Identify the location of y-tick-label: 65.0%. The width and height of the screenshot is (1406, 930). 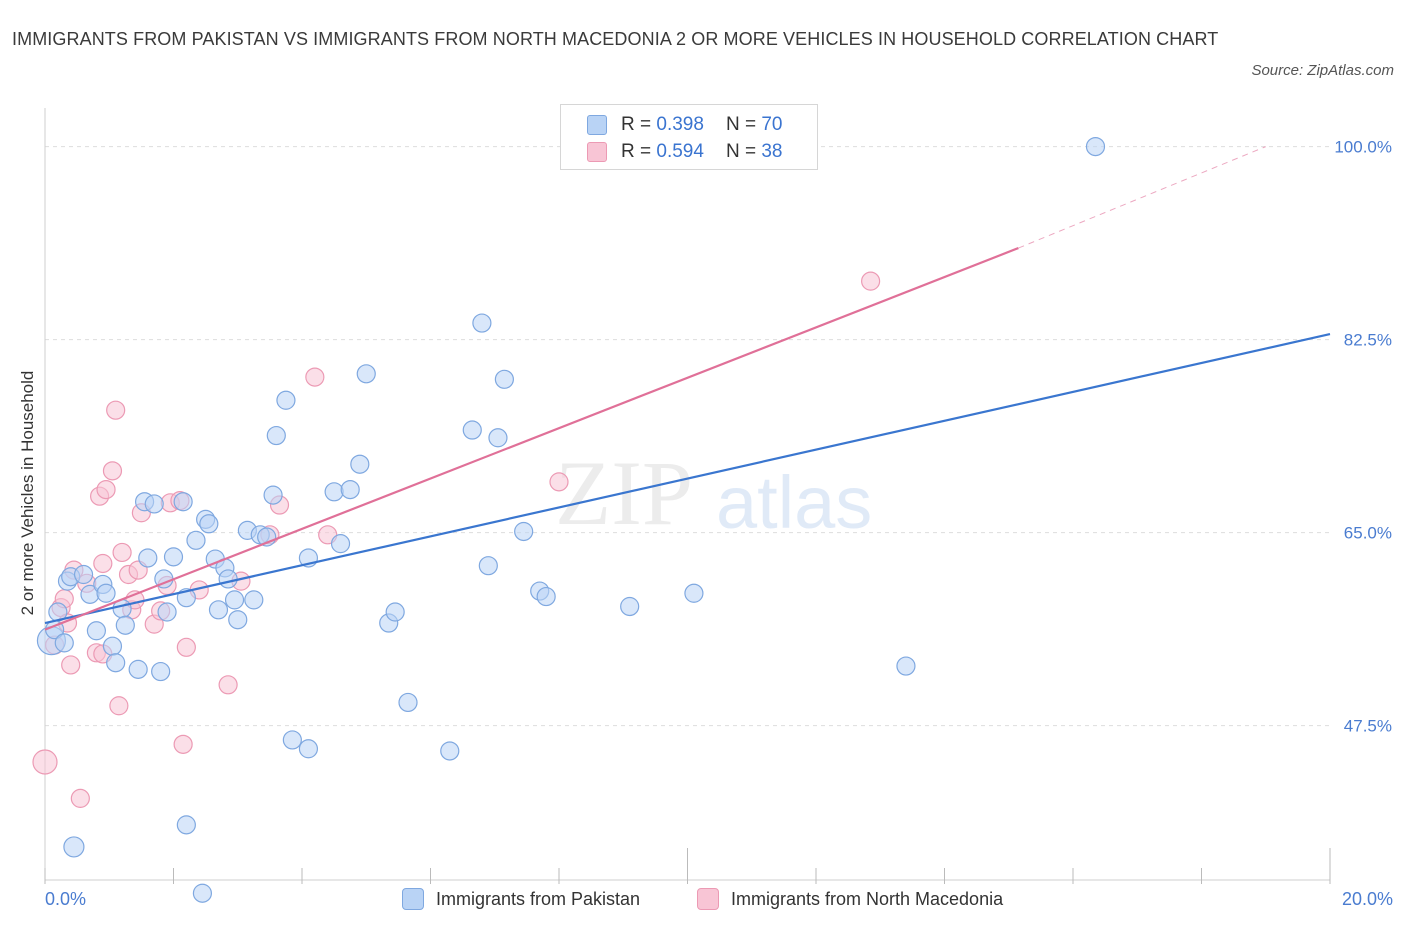
(1368, 533).